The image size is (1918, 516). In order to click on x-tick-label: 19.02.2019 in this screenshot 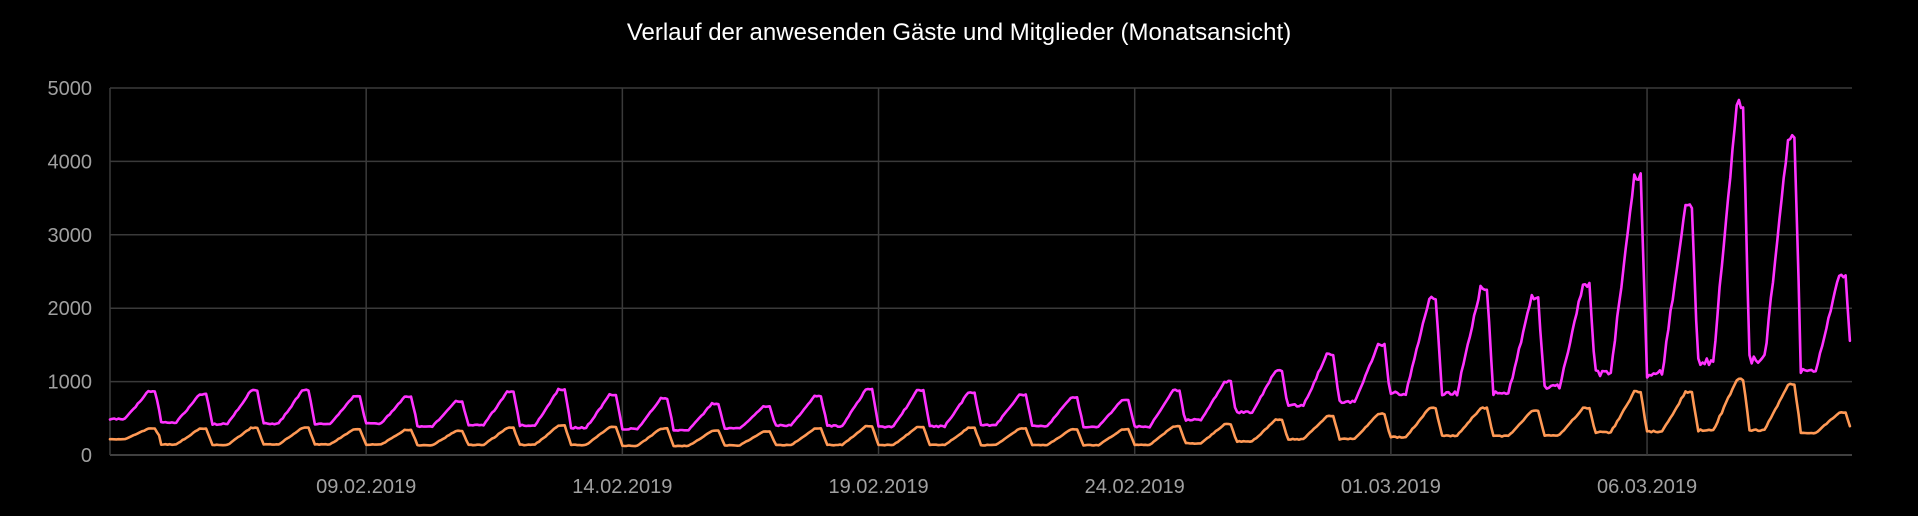, I will do `click(878, 487)`.